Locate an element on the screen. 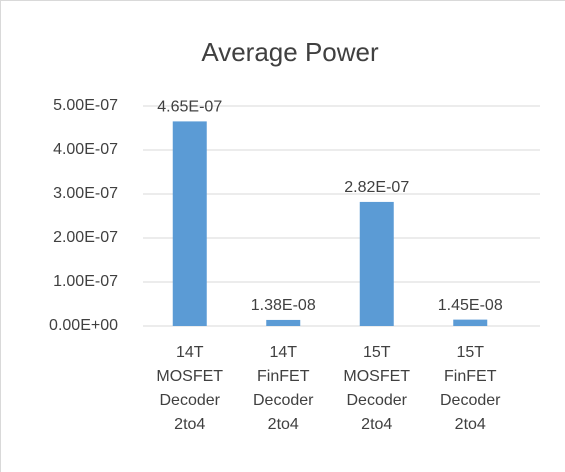 The image size is (565, 472). y-tick-label: 3.00E-07 is located at coordinates (85, 193).